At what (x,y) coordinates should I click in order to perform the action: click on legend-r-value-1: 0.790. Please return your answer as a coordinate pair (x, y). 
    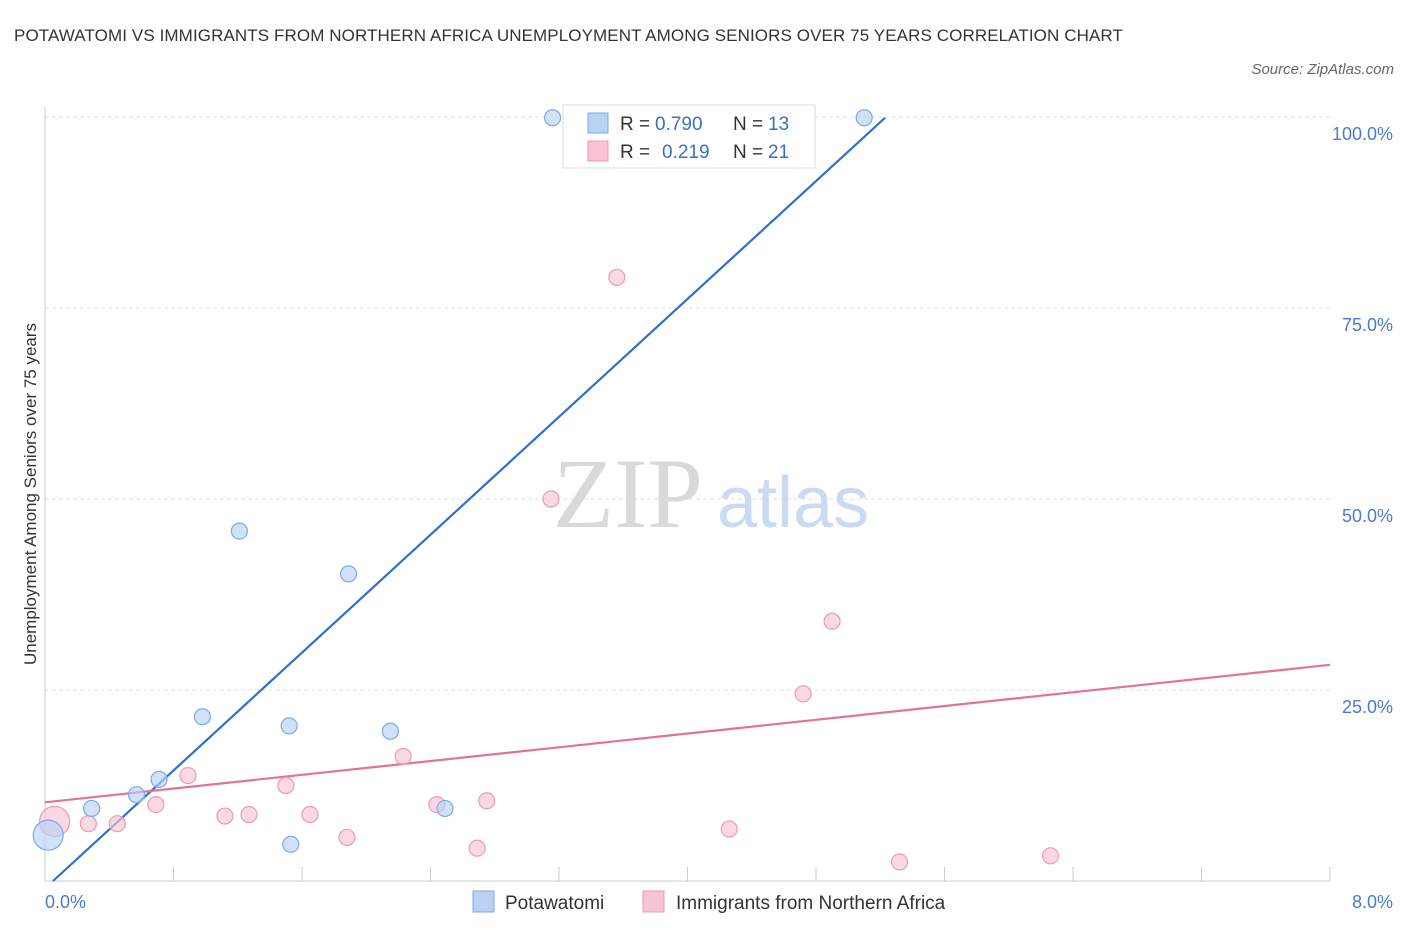
    Looking at the image, I should click on (679, 124).